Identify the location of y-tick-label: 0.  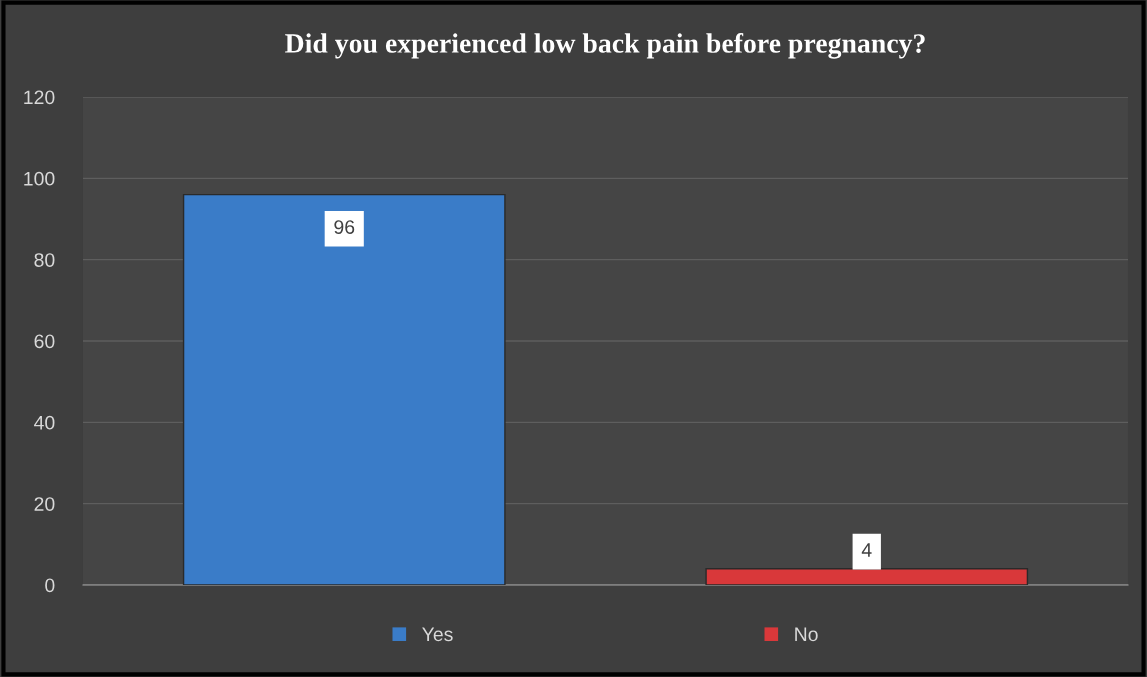
(50, 585).